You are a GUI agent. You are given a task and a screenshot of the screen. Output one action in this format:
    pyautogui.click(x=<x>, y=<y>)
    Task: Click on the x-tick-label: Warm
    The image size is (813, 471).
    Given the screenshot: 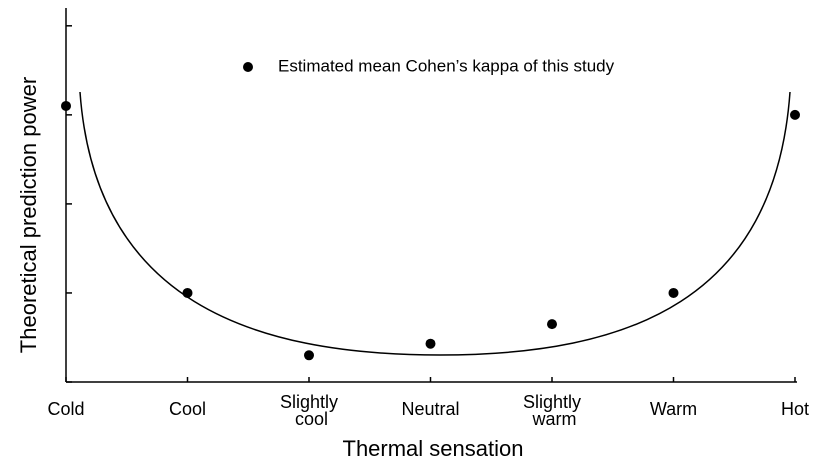 What is the action you would take?
    pyautogui.click(x=673, y=409)
    